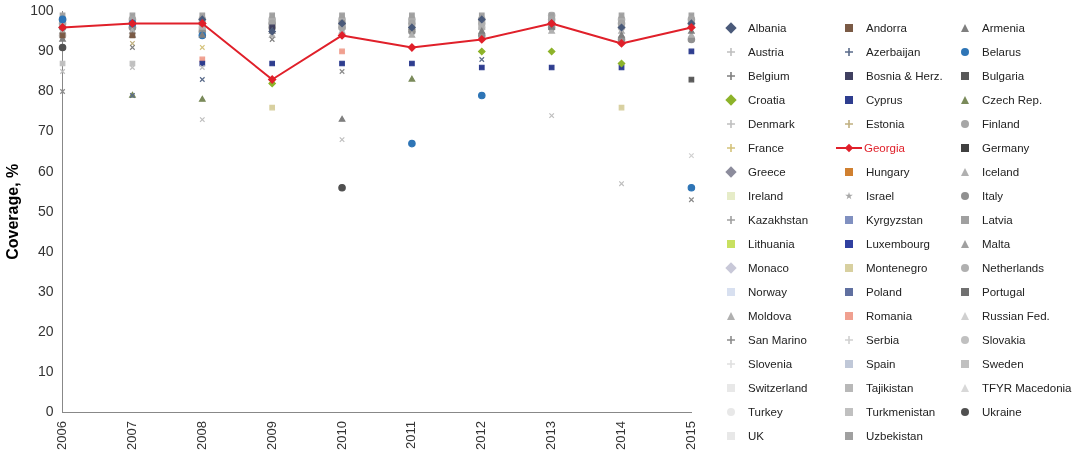 The height and width of the screenshot is (453, 1073). I want to click on y-tick-label: 10, so click(45, 370).